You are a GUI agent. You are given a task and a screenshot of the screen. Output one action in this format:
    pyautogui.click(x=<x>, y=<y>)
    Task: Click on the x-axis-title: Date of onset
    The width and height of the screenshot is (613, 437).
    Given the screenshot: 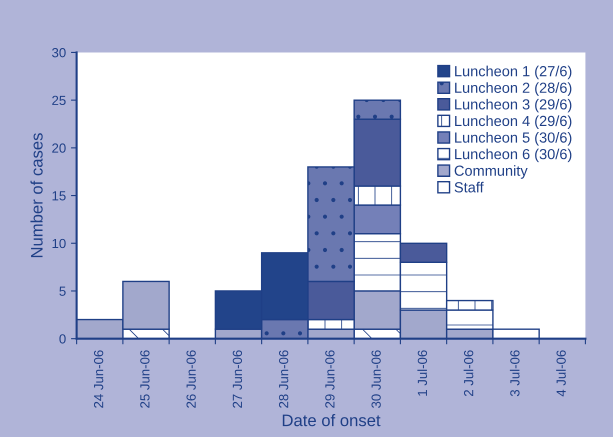 What is the action you would take?
    pyautogui.click(x=331, y=420)
    